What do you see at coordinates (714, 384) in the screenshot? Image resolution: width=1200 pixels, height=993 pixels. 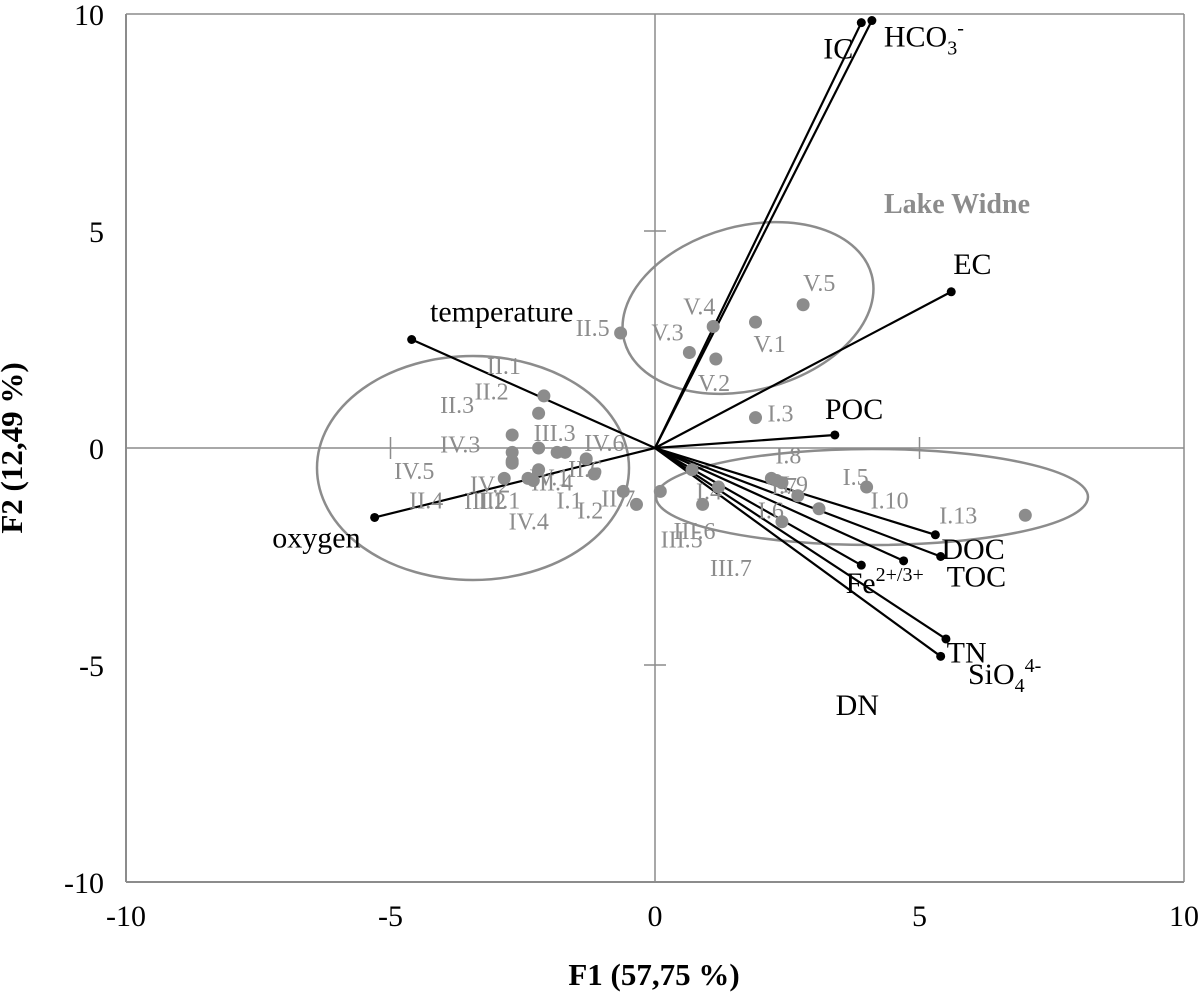 I see `observation-label: V.2` at bounding box center [714, 384].